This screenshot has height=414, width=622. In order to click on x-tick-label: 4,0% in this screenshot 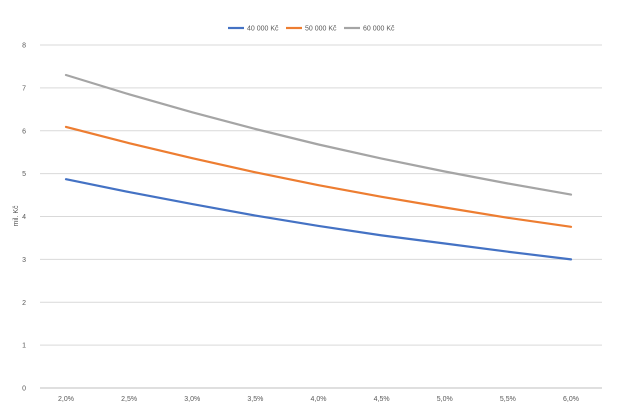, I will do `click(319, 399)`.